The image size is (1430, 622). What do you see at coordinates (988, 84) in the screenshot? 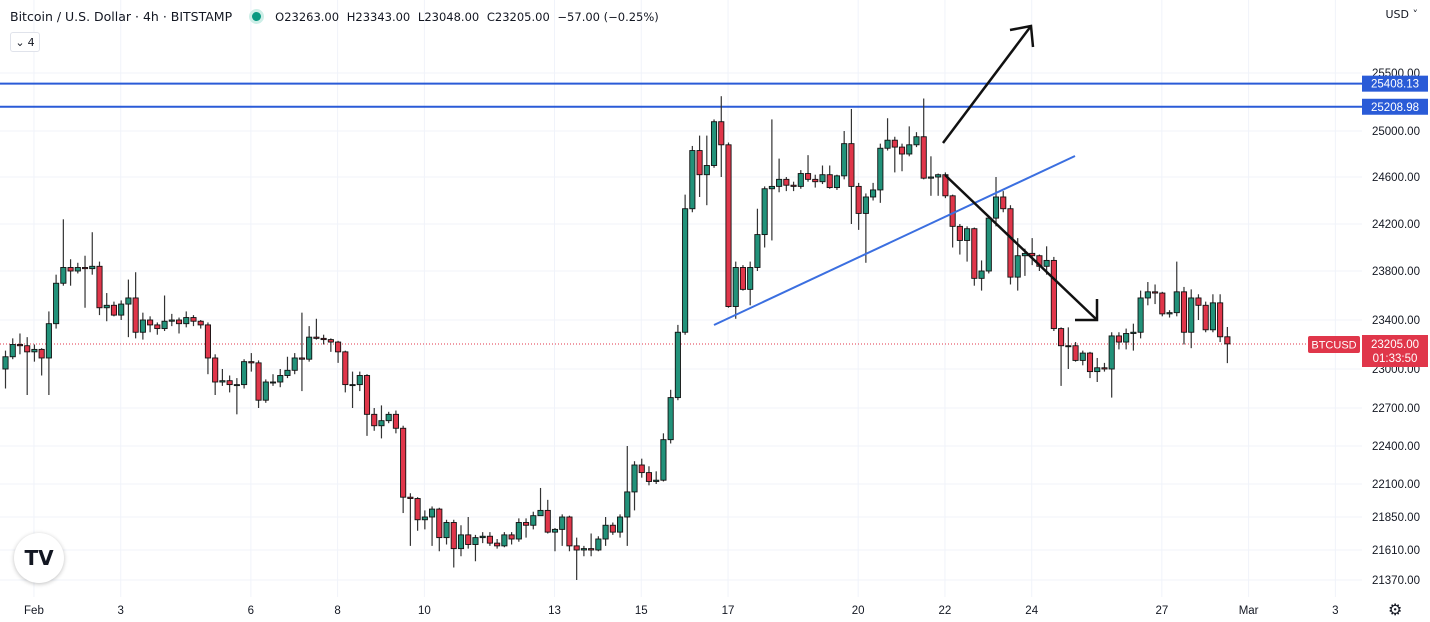
I see `arrow-up-drawing` at bounding box center [988, 84].